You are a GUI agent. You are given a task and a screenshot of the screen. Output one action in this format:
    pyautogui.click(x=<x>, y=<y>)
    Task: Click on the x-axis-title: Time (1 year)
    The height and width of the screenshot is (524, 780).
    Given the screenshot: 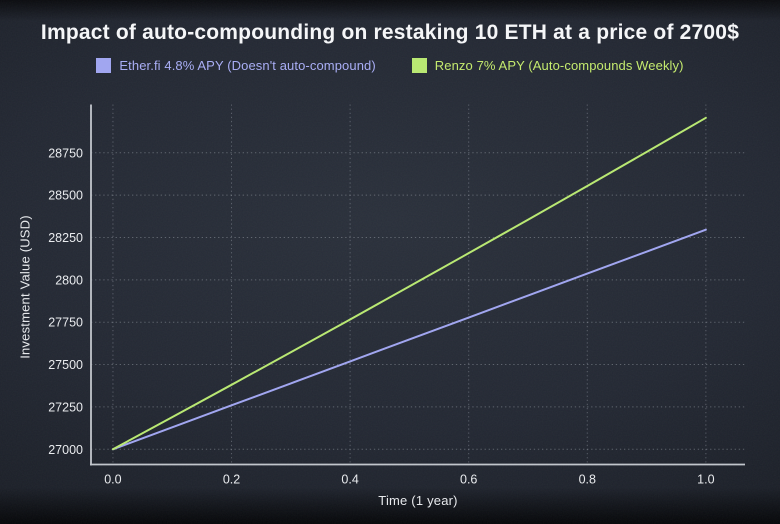 What is the action you would take?
    pyautogui.click(x=418, y=500)
    